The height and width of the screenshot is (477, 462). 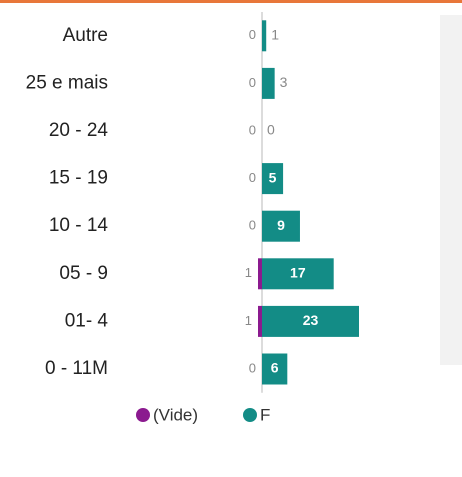 What do you see at coordinates (87, 320) in the screenshot?
I see `category-label: 01- 4` at bounding box center [87, 320].